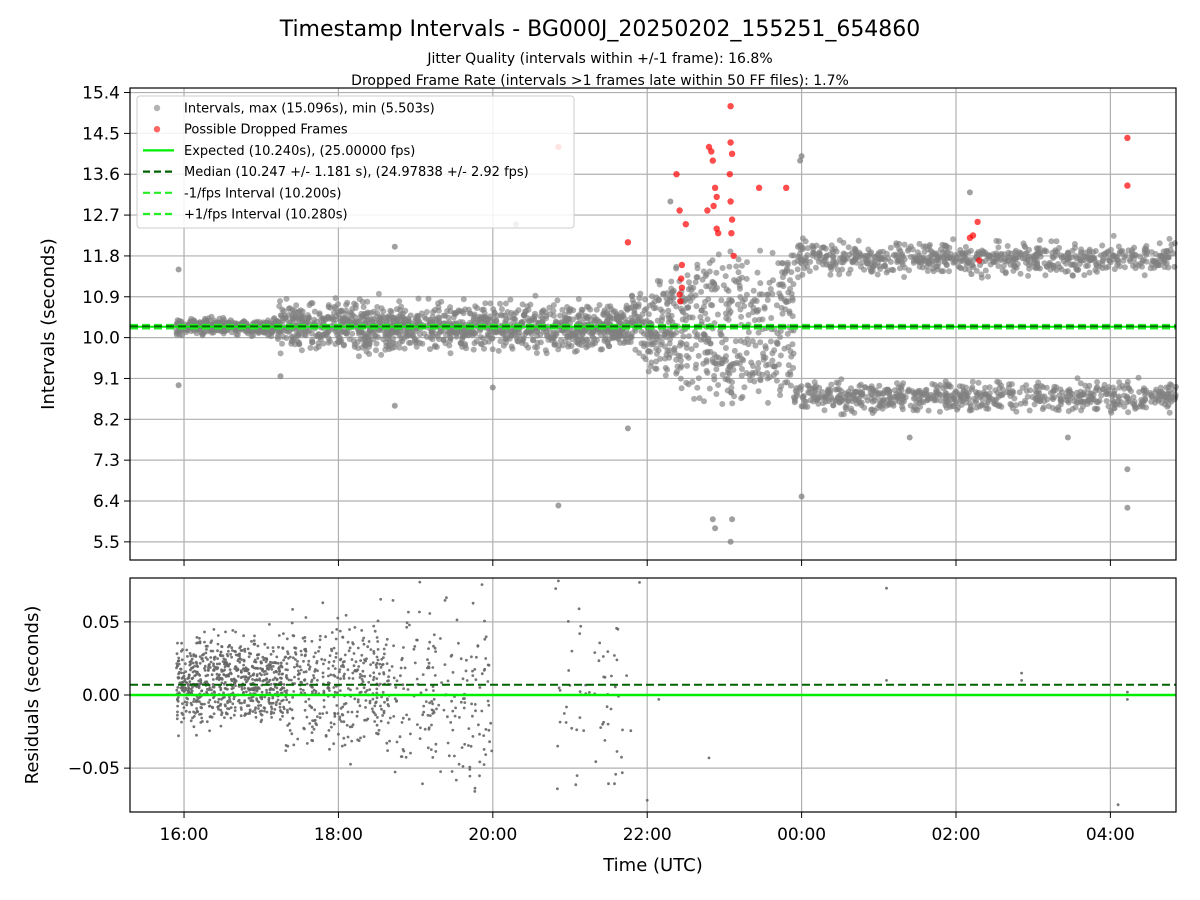  Describe the element at coordinates (558, 581) in the screenshot. I see `residual-outlier-point` at that location.